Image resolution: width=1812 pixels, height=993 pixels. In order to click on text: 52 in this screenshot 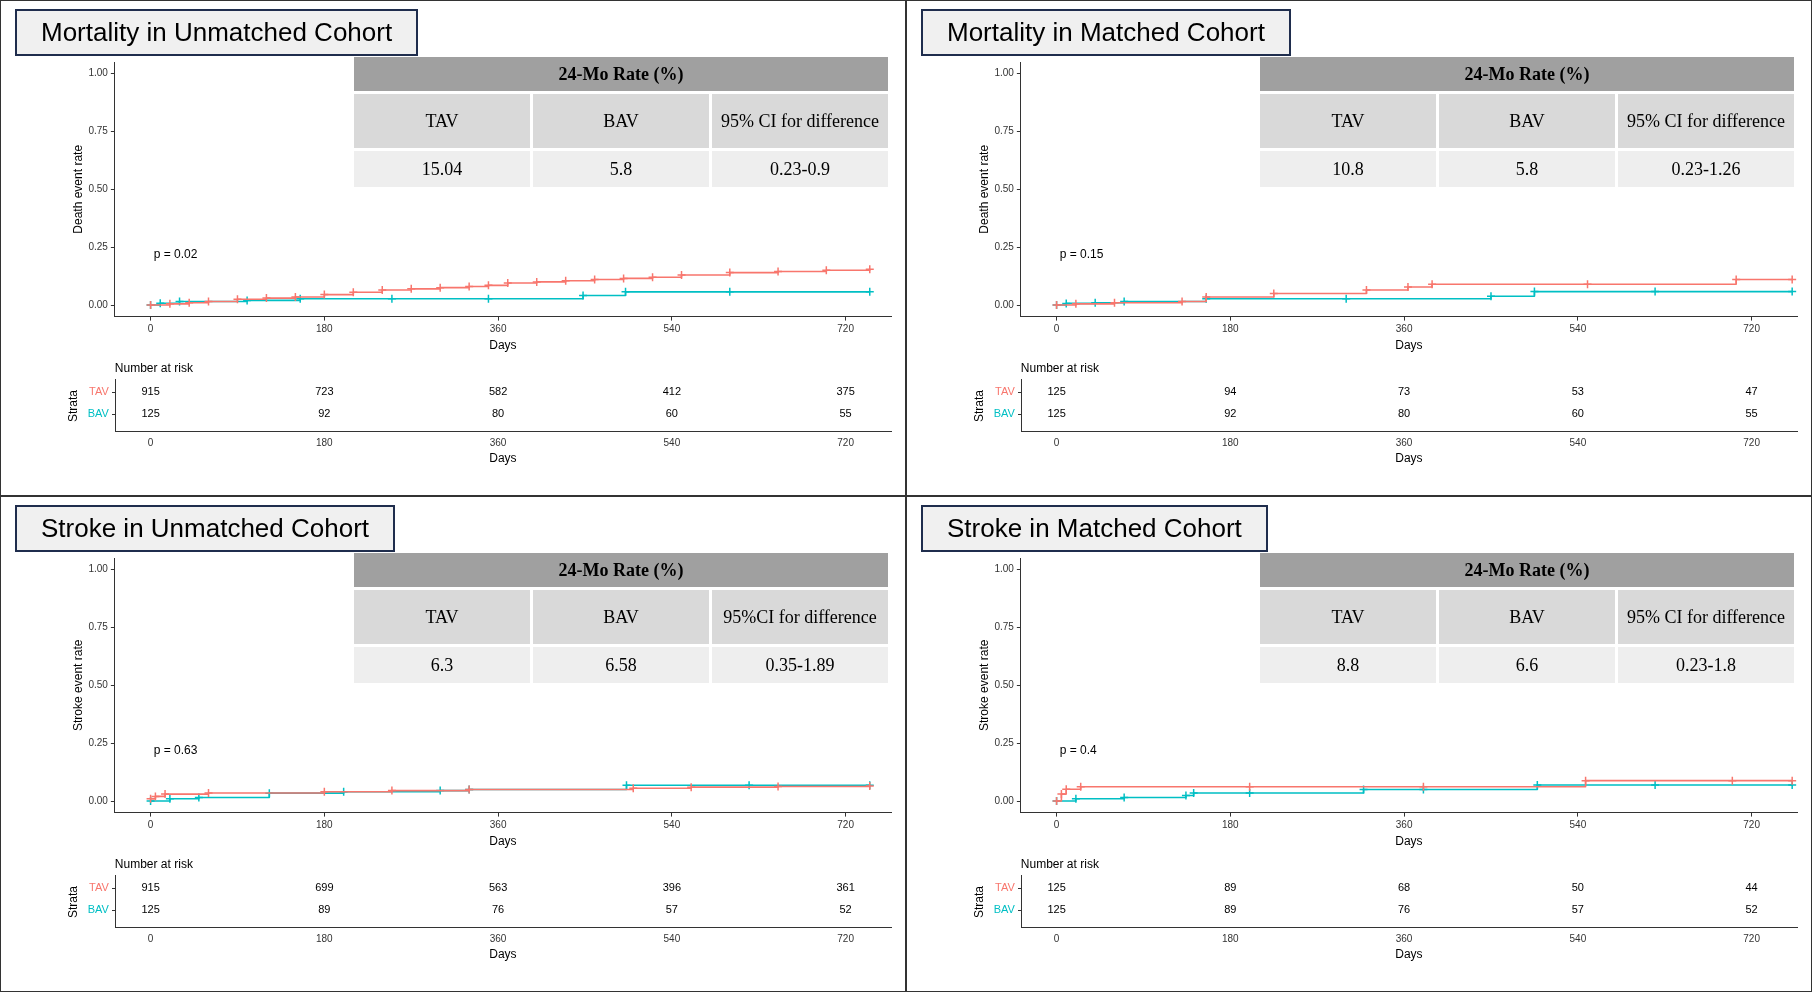, I will do `click(845, 909)`.